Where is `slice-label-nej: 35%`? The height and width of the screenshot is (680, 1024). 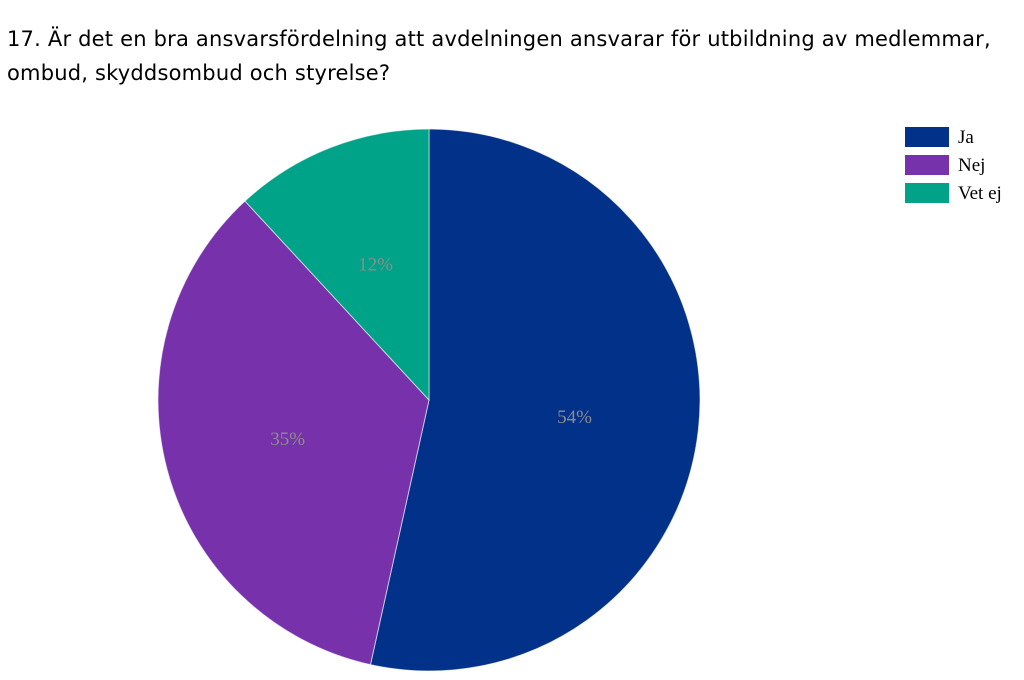
slice-label-nej: 35% is located at coordinates (287, 439).